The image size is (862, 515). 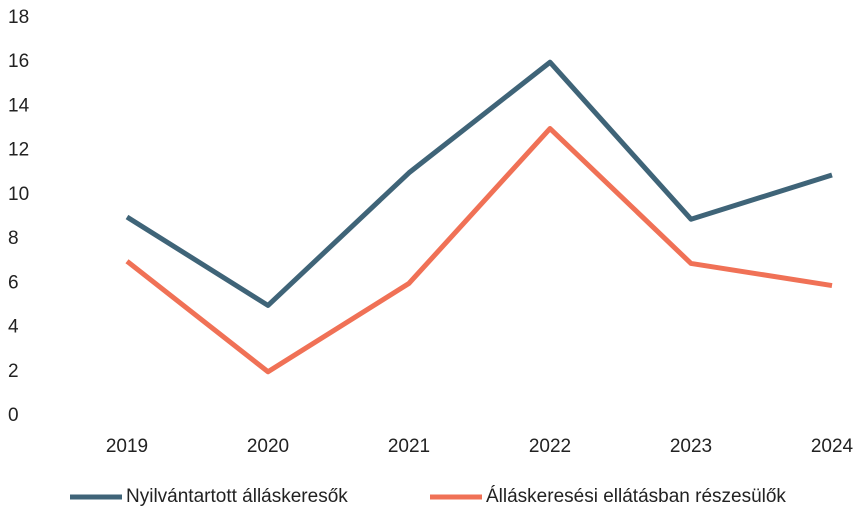 What do you see at coordinates (13, 415) in the screenshot?
I see `y-tick-label: 0` at bounding box center [13, 415].